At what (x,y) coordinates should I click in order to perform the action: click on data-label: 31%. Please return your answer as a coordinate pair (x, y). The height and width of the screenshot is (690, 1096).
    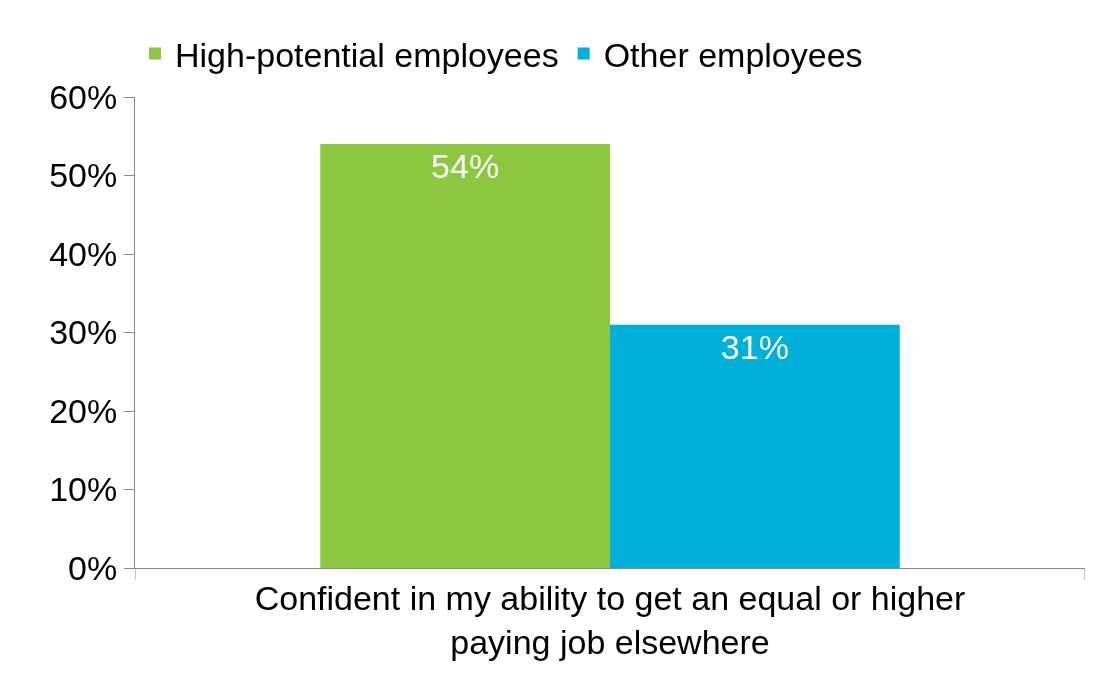
    Looking at the image, I should click on (754, 346).